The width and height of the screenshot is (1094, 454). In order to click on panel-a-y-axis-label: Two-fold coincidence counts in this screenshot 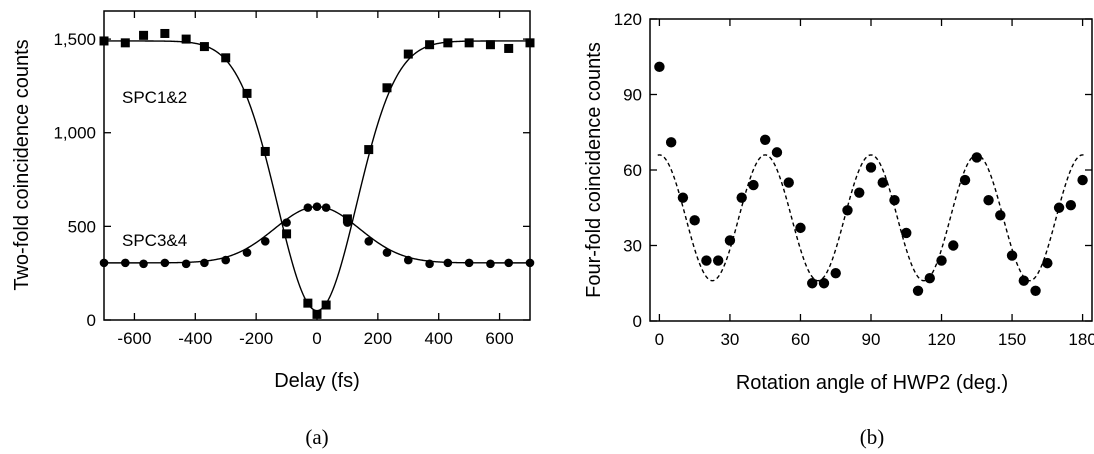, I will do `click(22, 164)`.